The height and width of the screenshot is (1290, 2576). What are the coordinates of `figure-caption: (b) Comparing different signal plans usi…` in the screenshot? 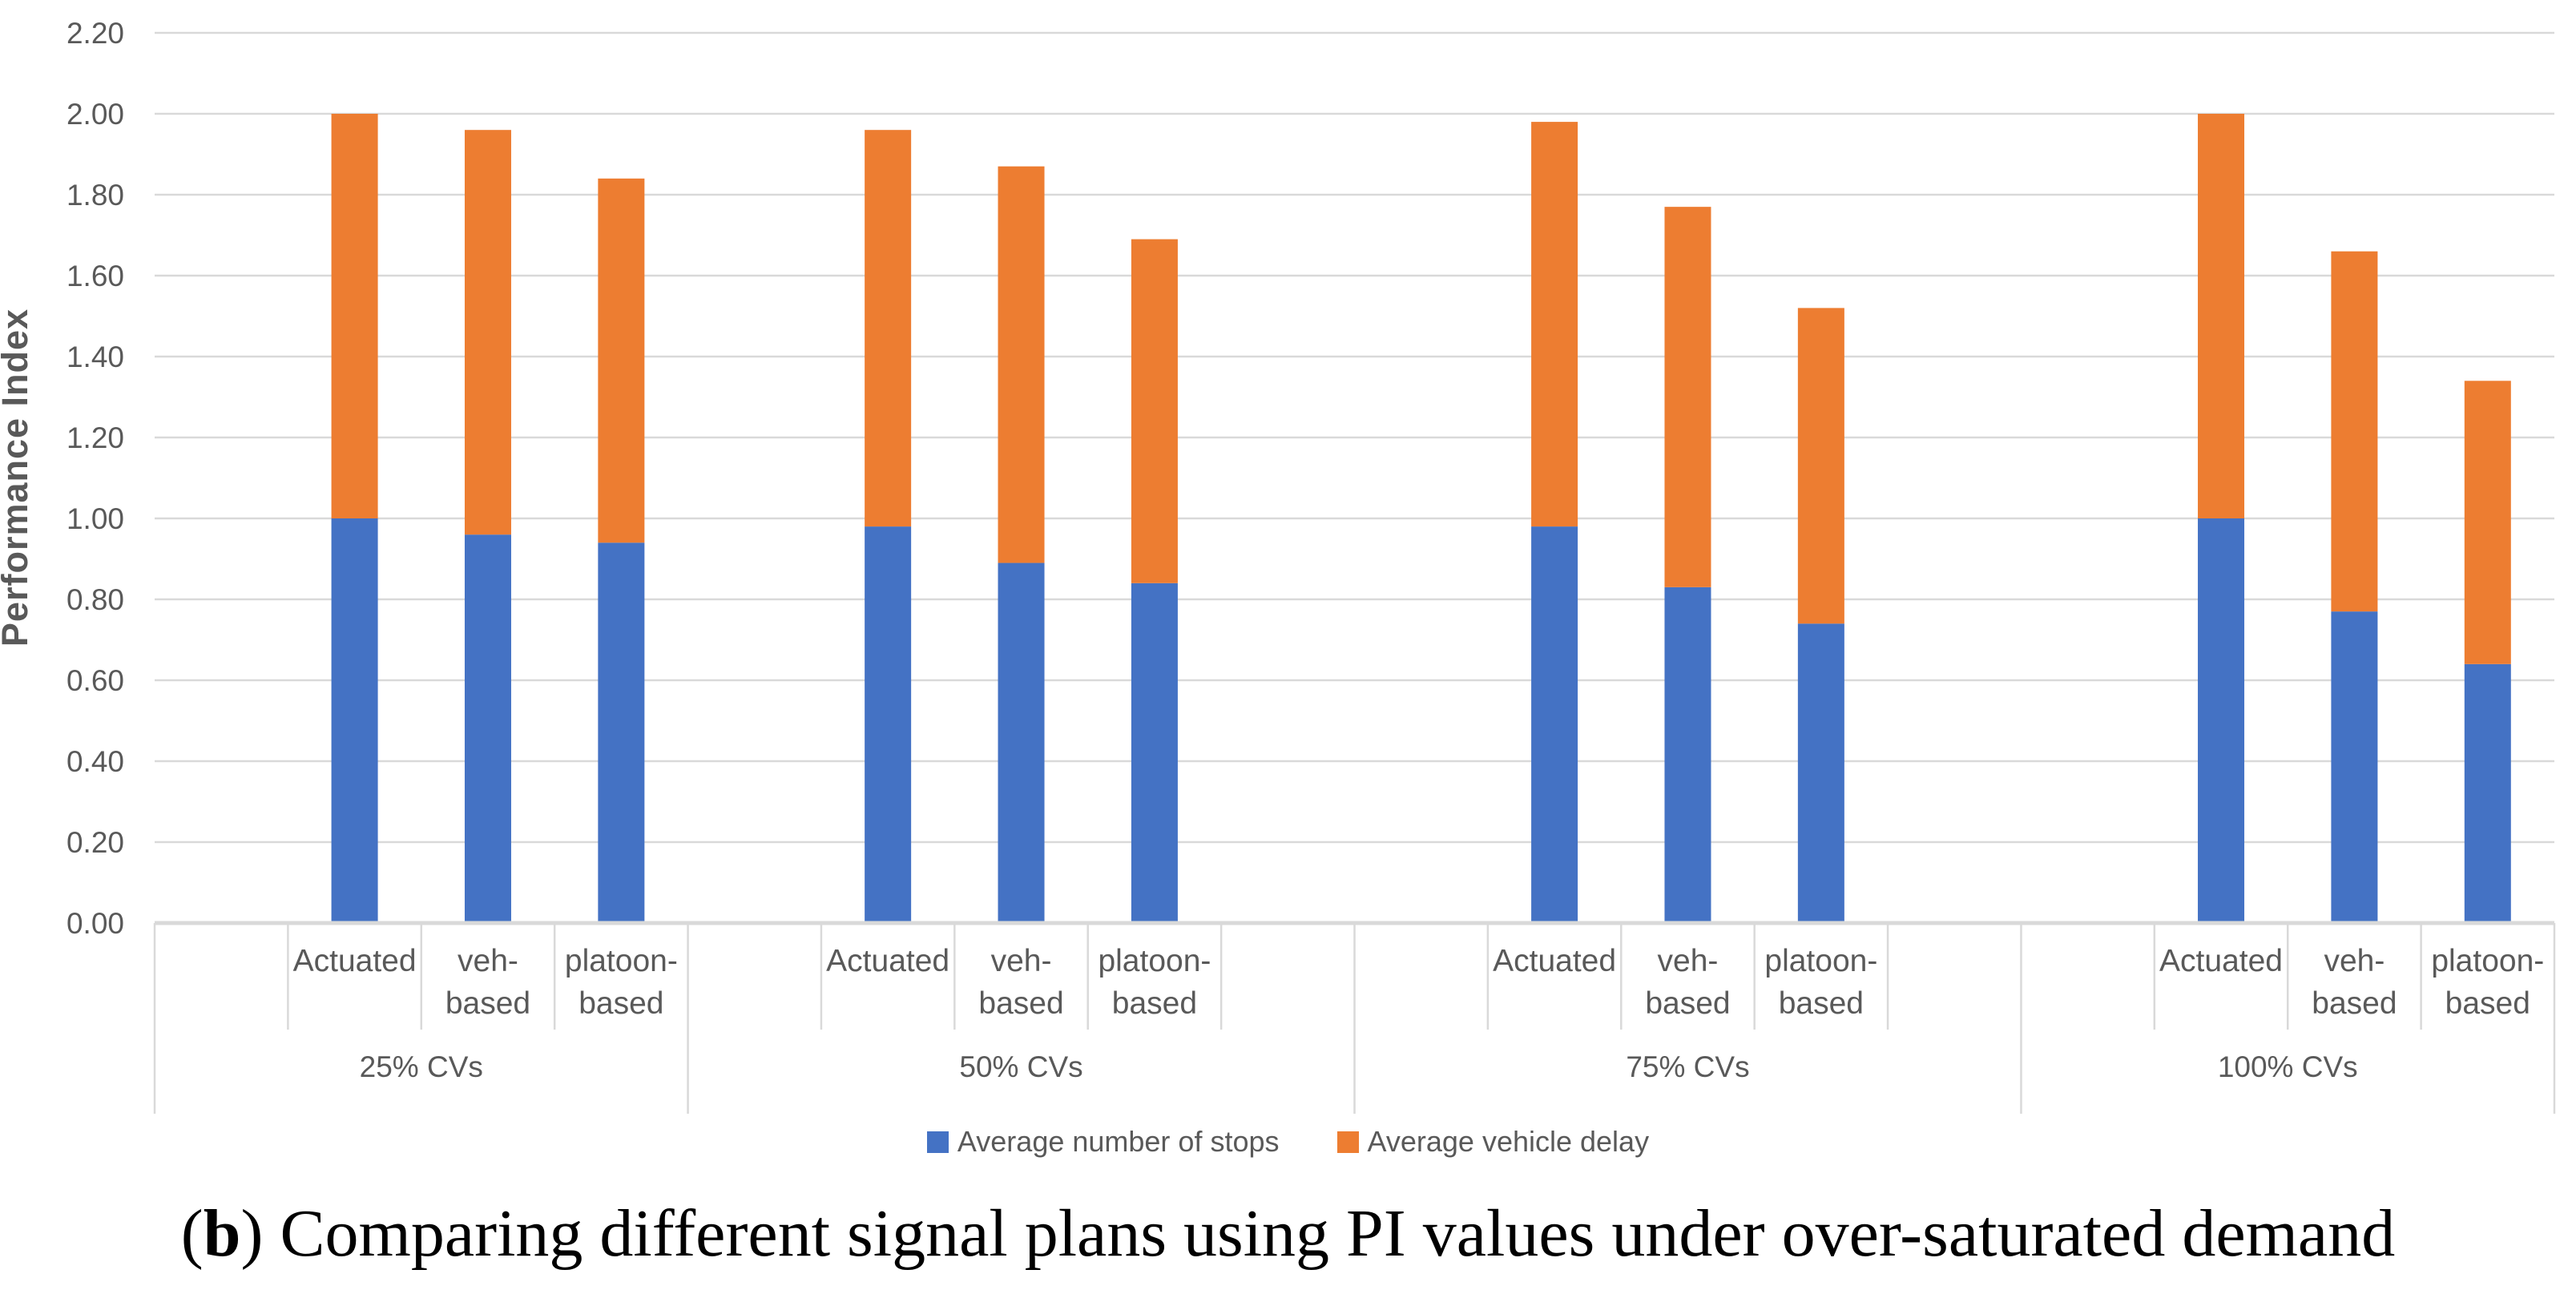 It's located at (1288, 1234).